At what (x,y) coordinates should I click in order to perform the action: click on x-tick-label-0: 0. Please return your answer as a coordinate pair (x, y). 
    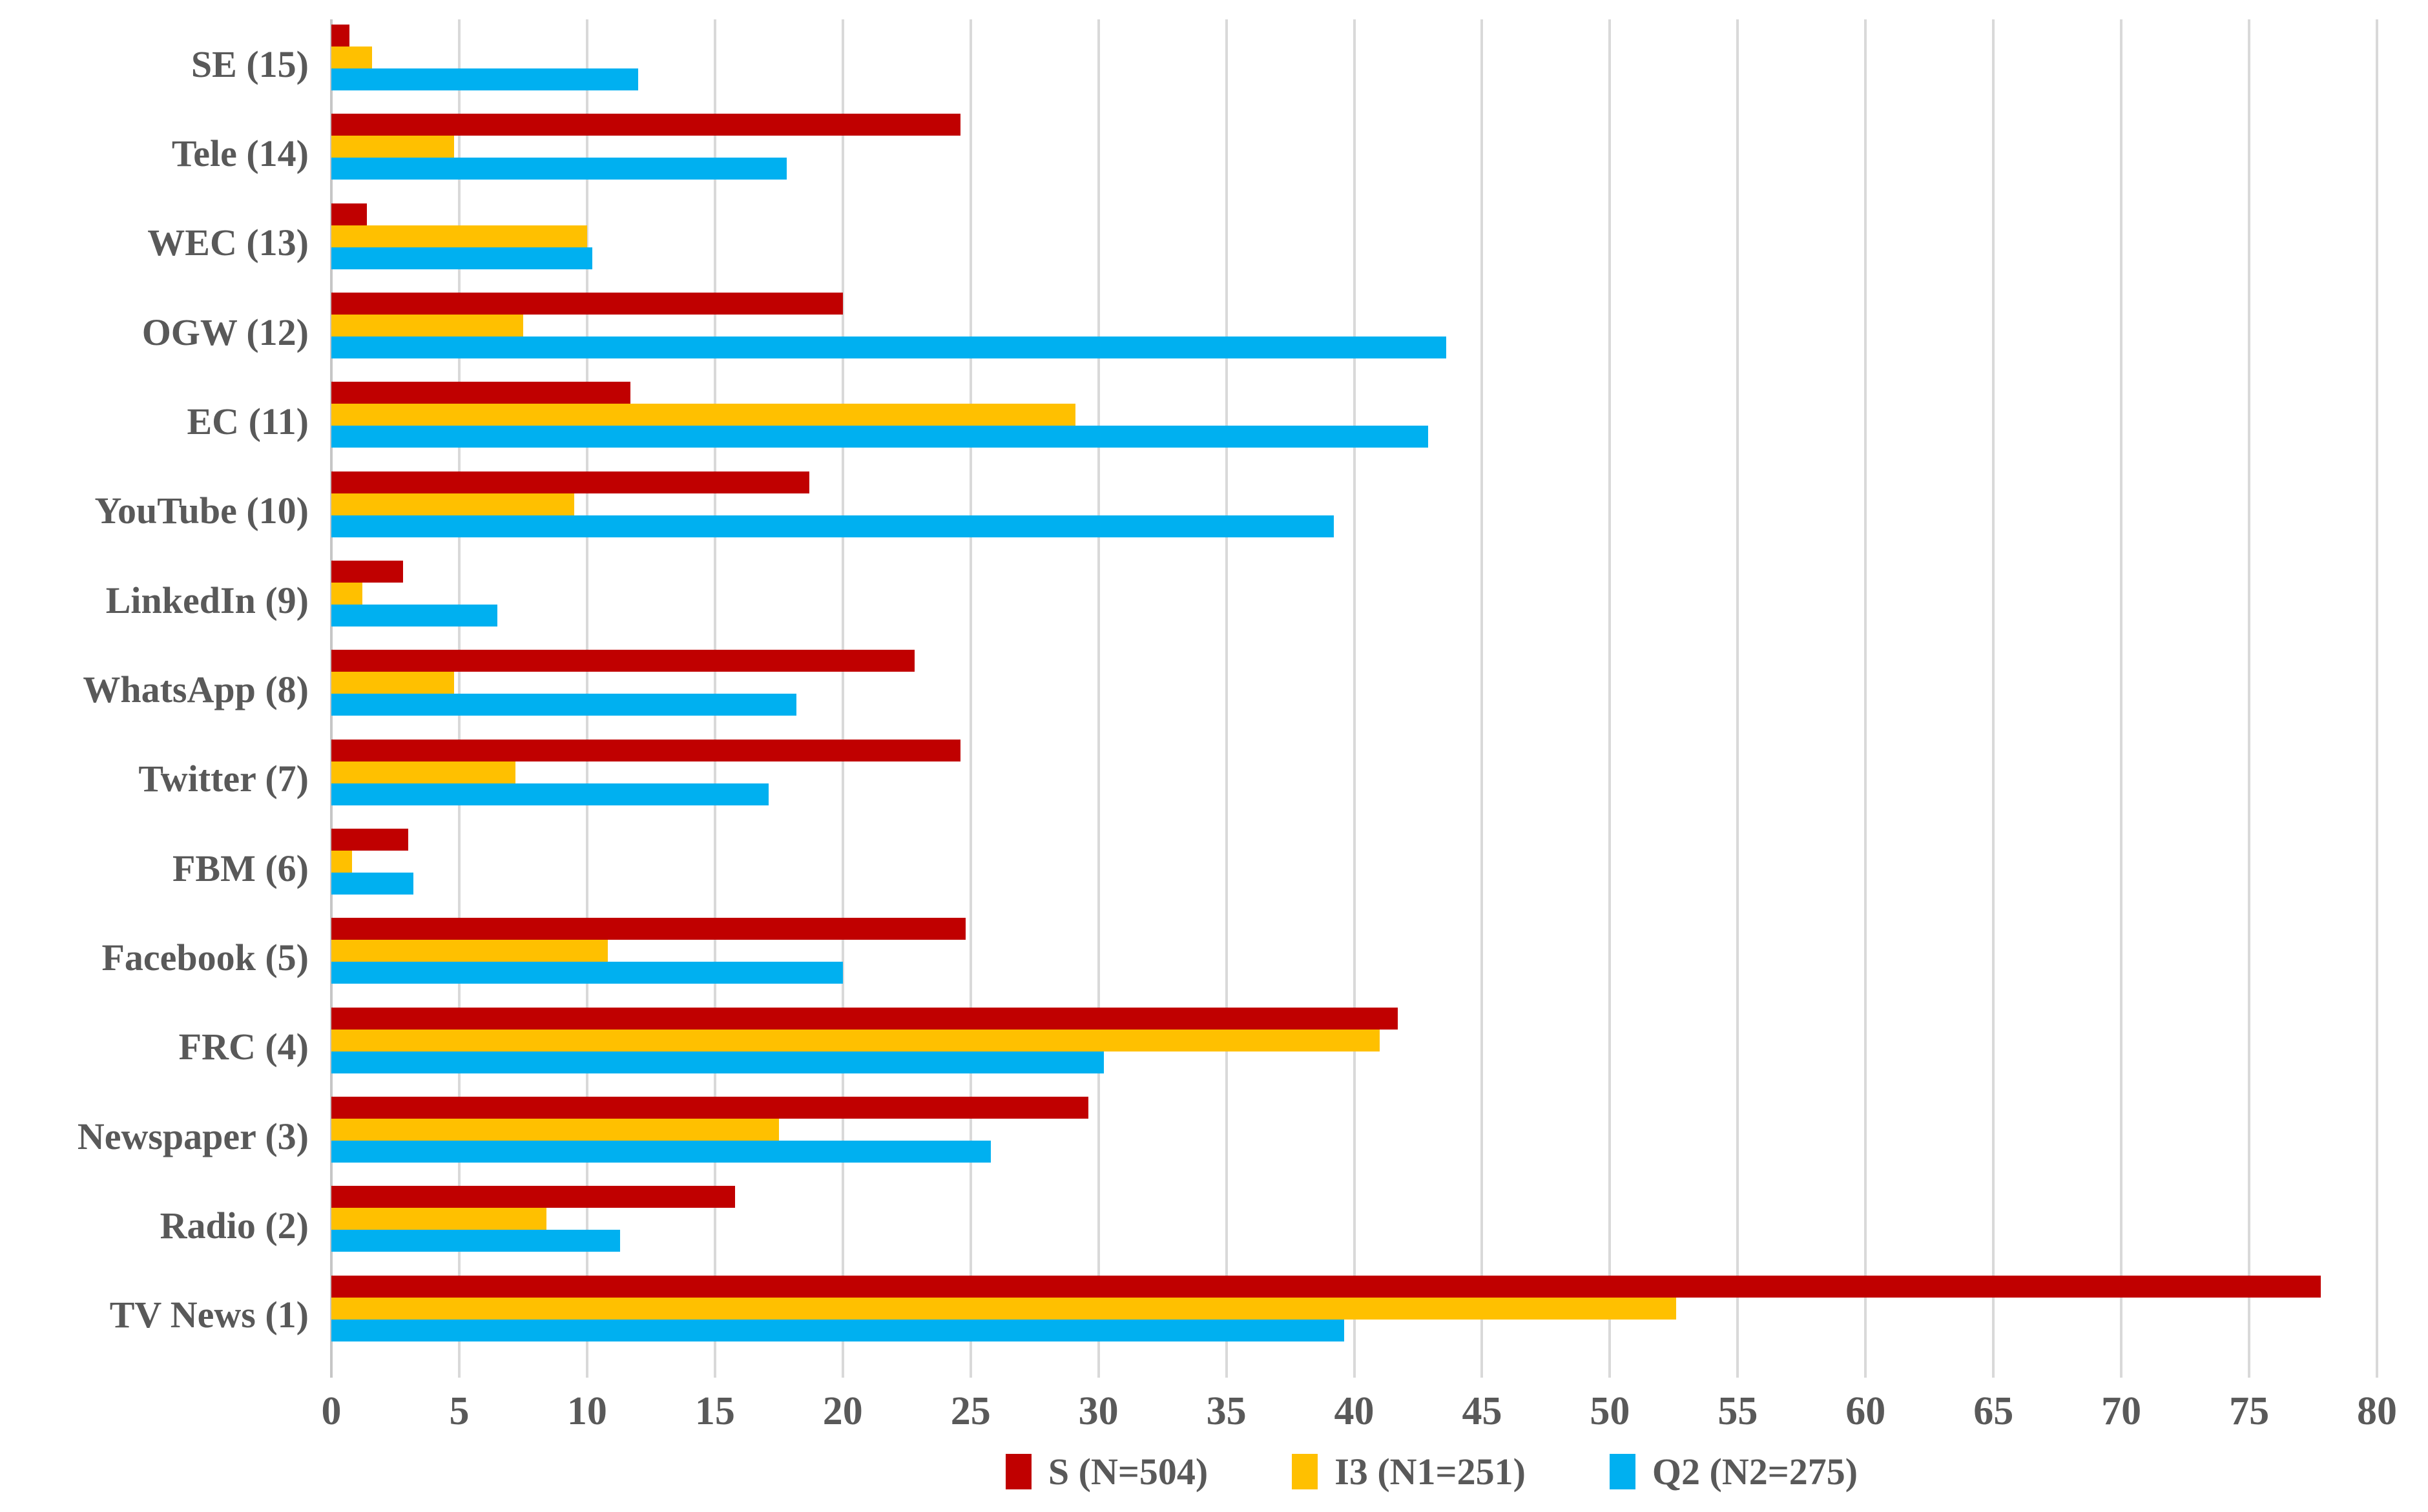
    Looking at the image, I should click on (331, 1411).